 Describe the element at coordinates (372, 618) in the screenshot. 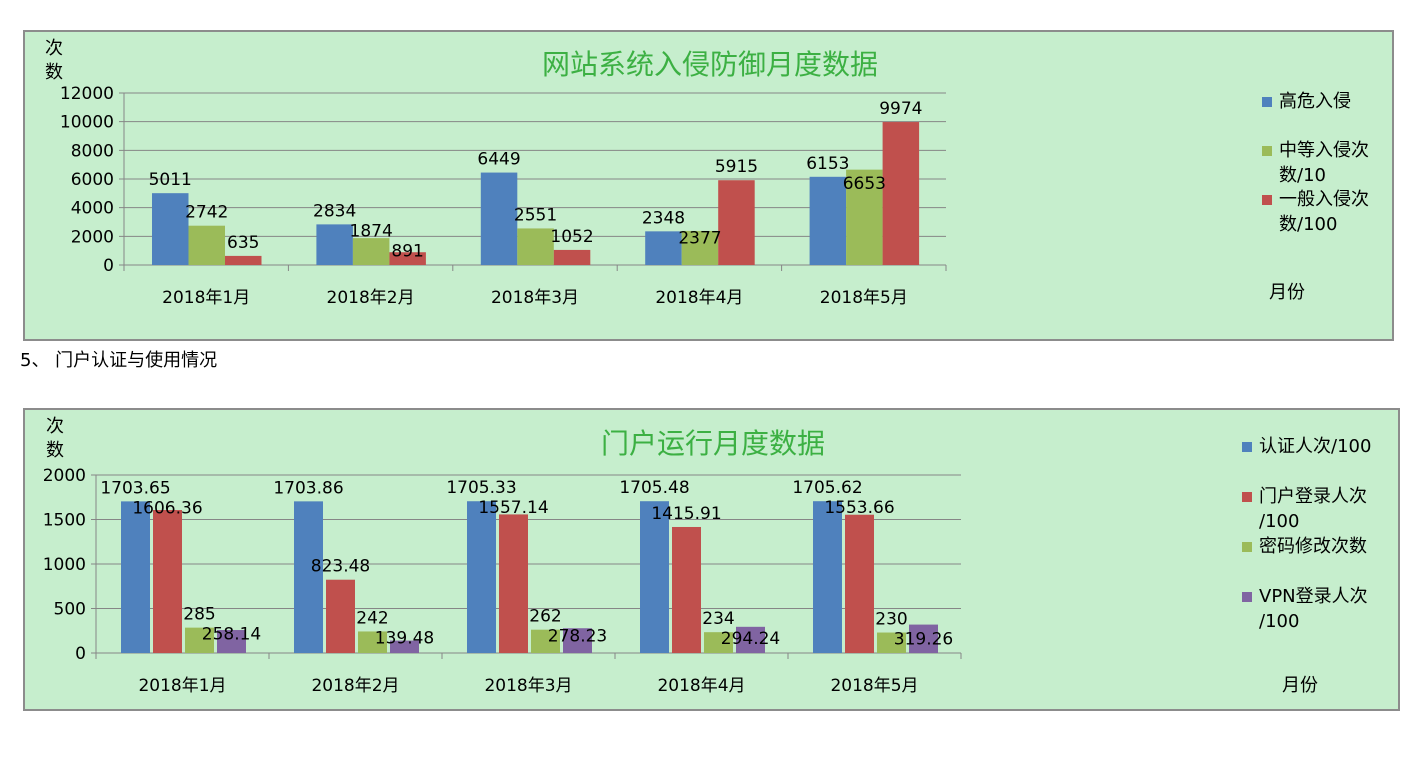

I see `data-label: 242` at that location.